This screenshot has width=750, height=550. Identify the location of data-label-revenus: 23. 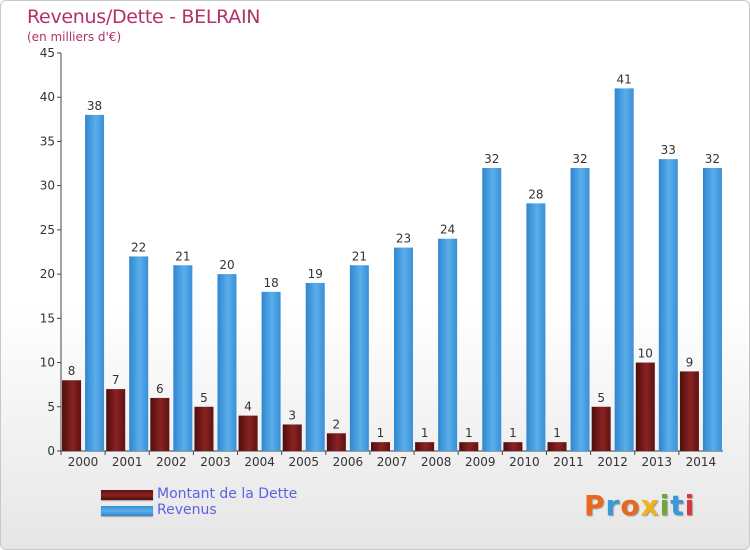
(403, 239).